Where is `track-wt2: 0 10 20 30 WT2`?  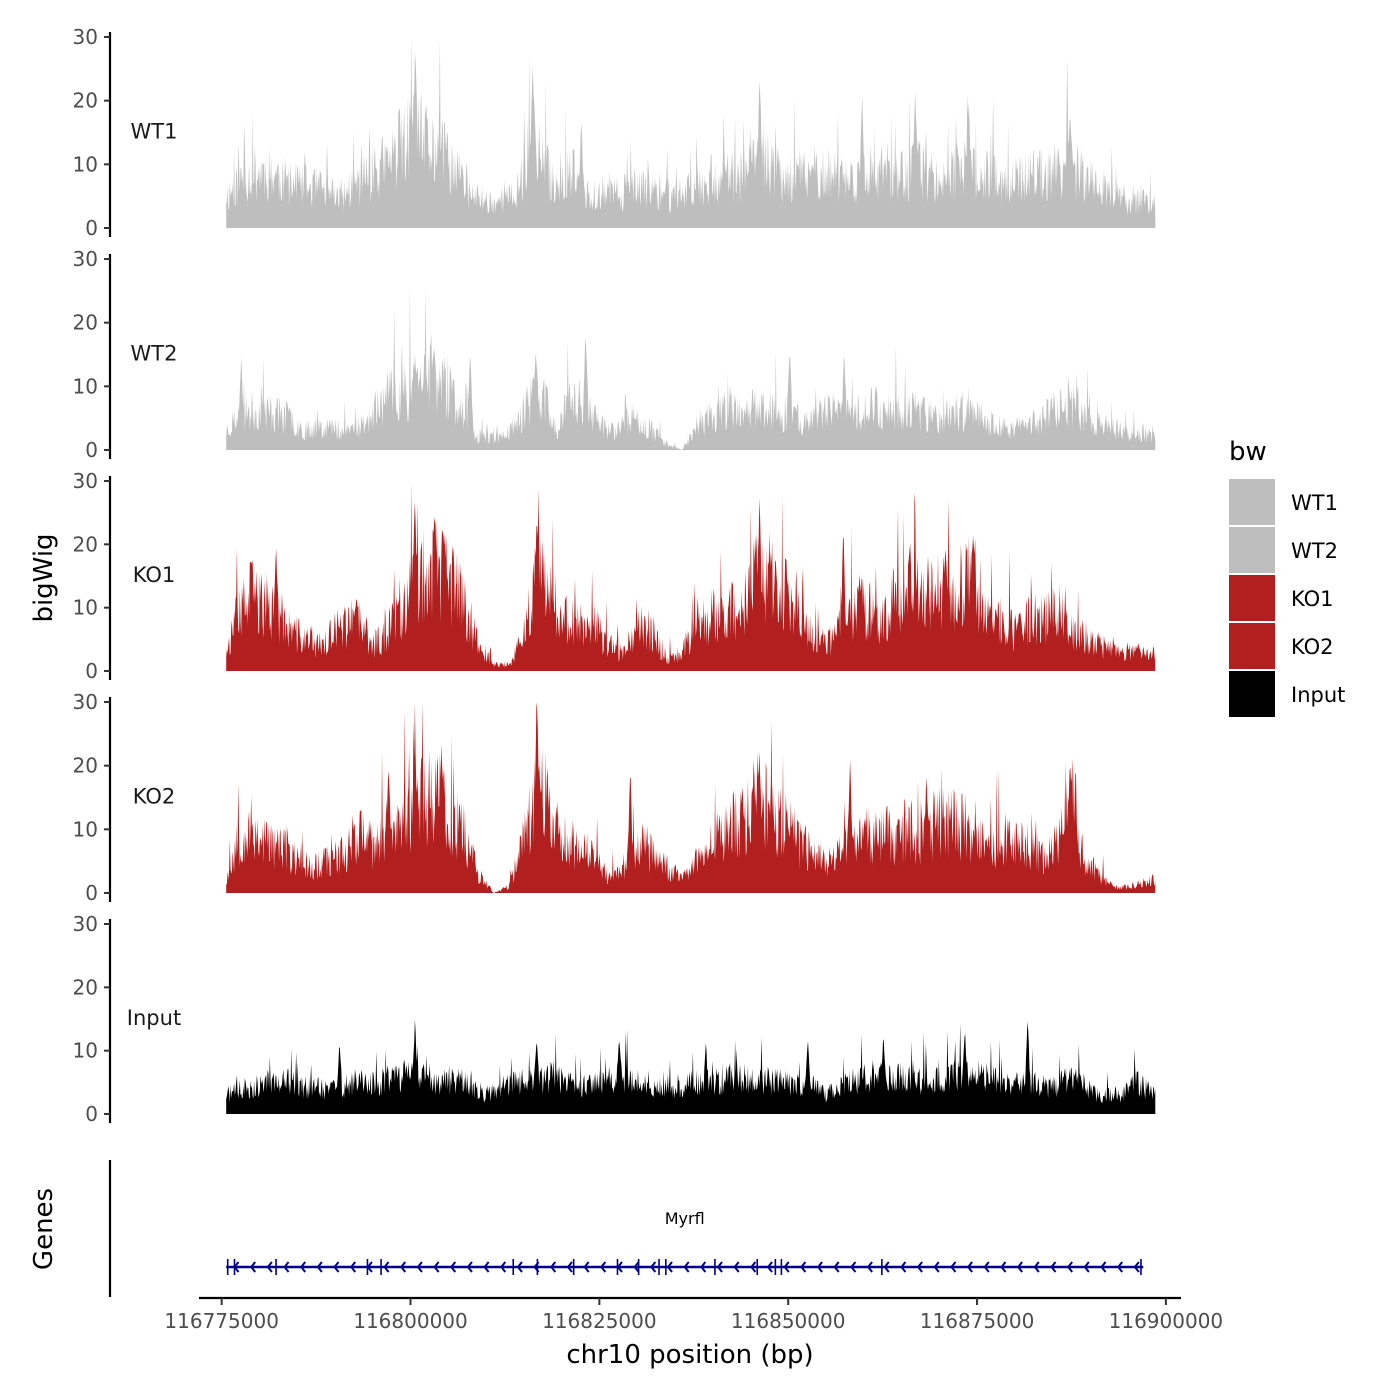 track-wt2: 0 10 20 30 WT2 is located at coordinates (614, 354).